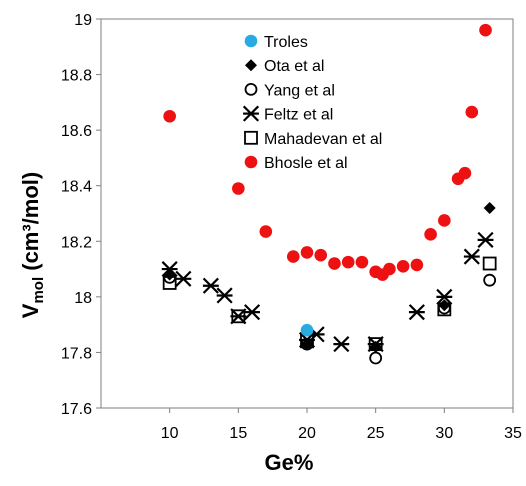 Image resolution: width=526 pixels, height=486 pixels. Describe the element at coordinates (30, 224) in the screenshot. I see `y-axis-label-unit: (cm³/mol)` at that location.